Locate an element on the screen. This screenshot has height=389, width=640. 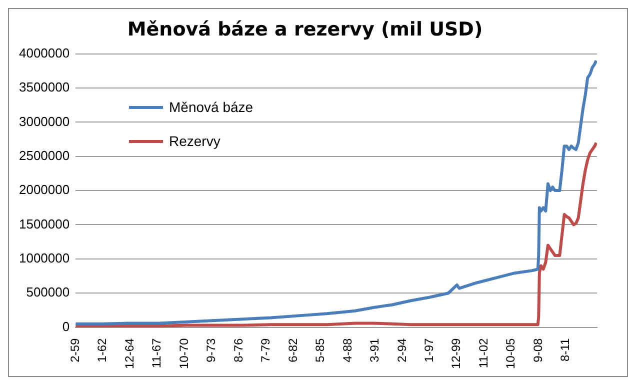
y-tick-label: 2000000 is located at coordinates (44, 190).